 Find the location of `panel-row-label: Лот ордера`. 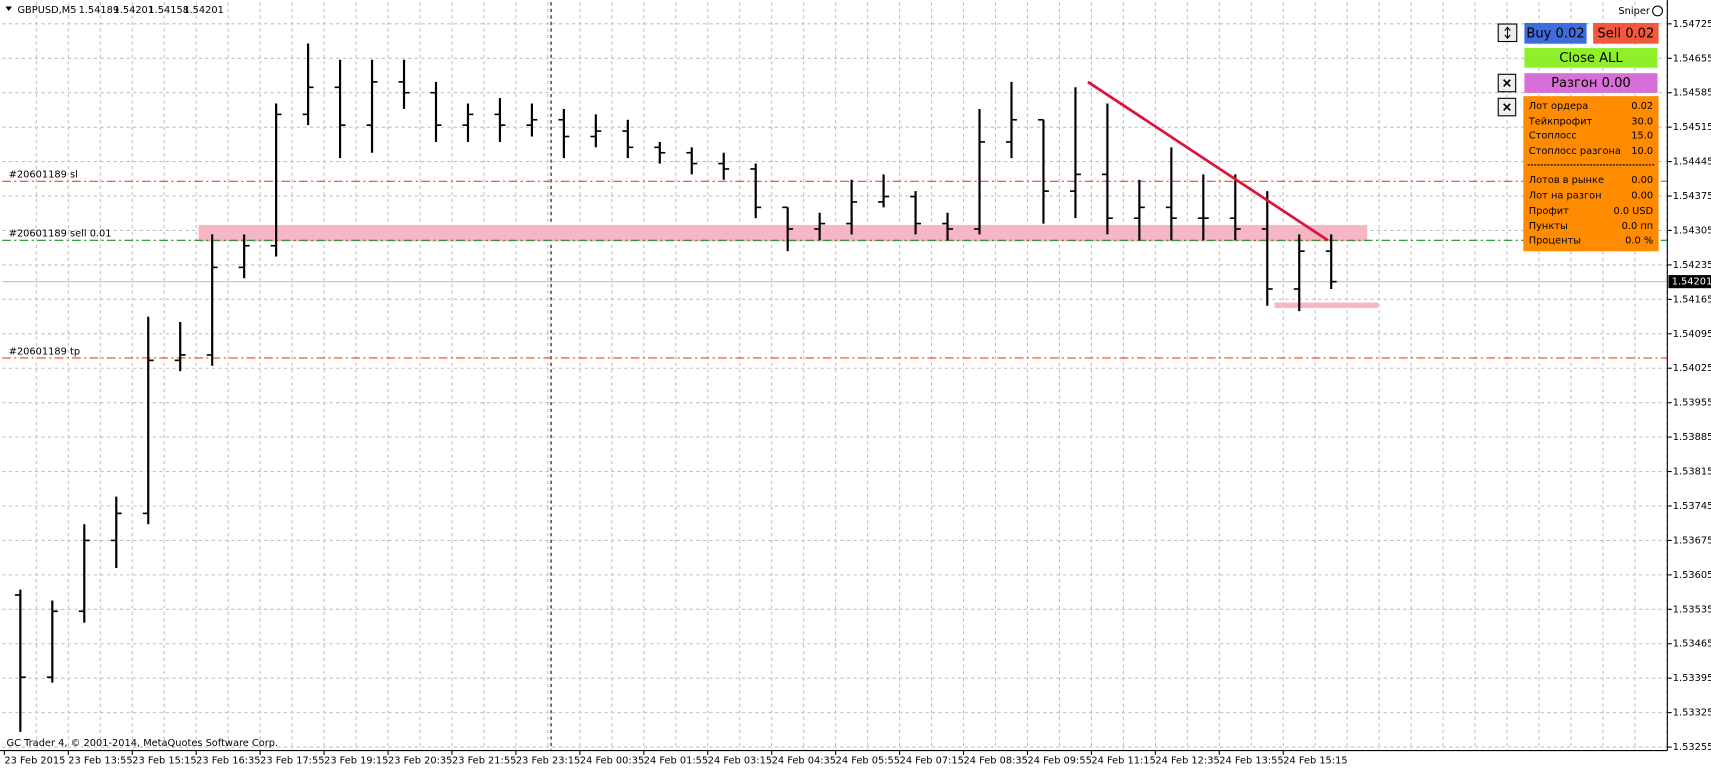

panel-row-label: Лот ордера is located at coordinates (1558, 106).